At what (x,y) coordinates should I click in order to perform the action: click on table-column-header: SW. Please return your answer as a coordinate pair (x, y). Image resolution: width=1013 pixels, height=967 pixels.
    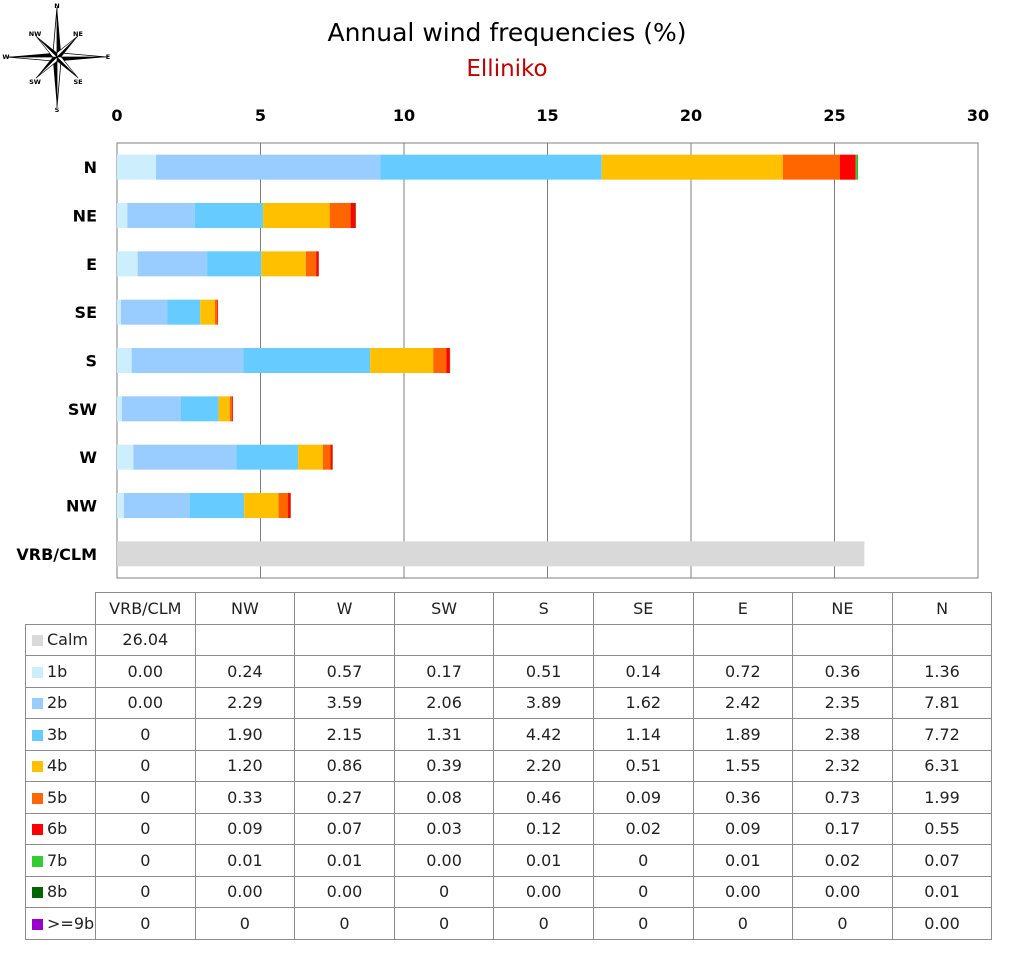
    Looking at the image, I should click on (444, 608).